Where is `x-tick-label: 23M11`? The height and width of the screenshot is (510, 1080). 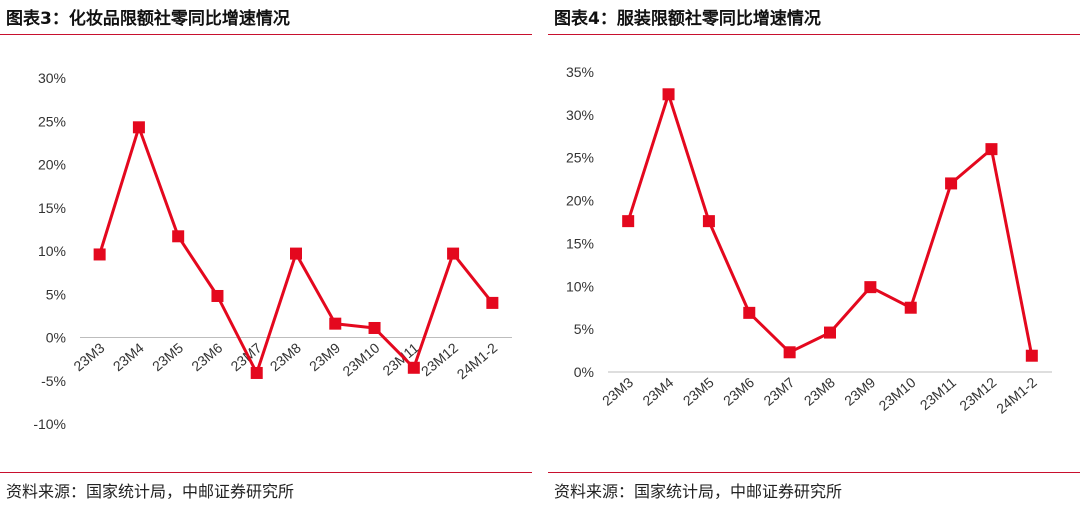 x-tick-label: 23M11 is located at coordinates (938, 393).